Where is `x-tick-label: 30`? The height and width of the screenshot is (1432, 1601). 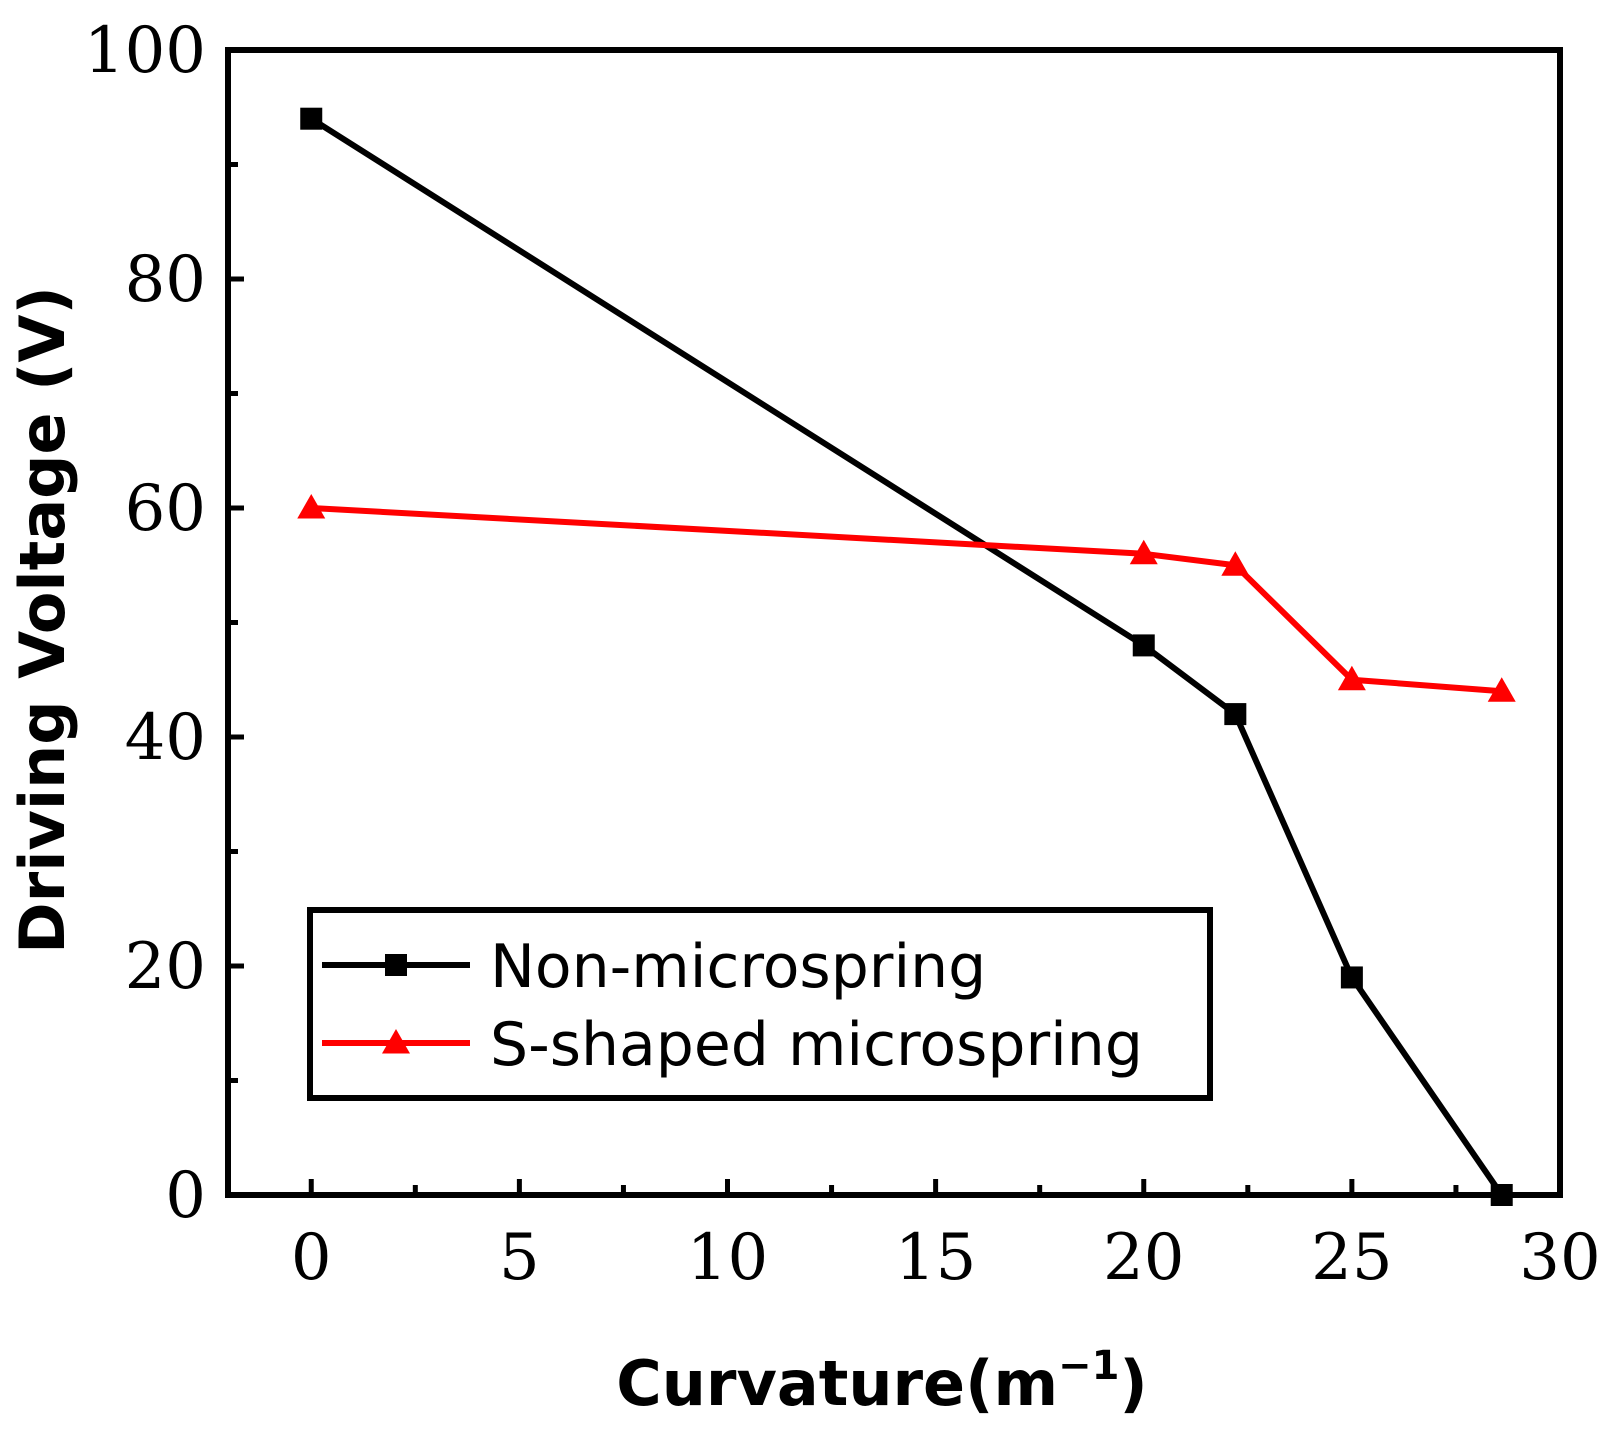 x-tick-label: 30 is located at coordinates (1559, 1258).